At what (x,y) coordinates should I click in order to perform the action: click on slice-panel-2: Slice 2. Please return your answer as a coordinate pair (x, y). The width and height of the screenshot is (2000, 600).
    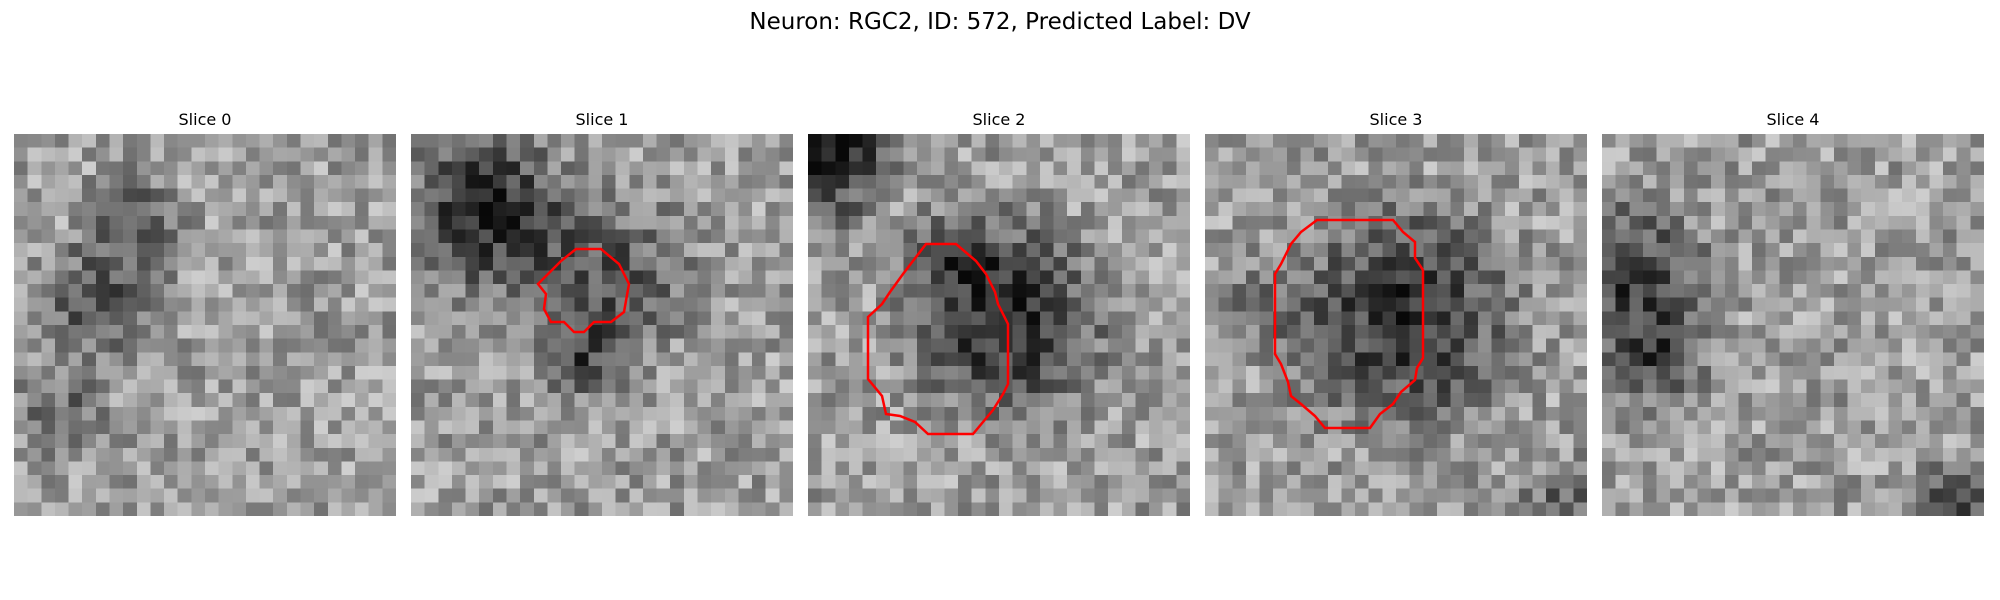
    Looking at the image, I should click on (999, 313).